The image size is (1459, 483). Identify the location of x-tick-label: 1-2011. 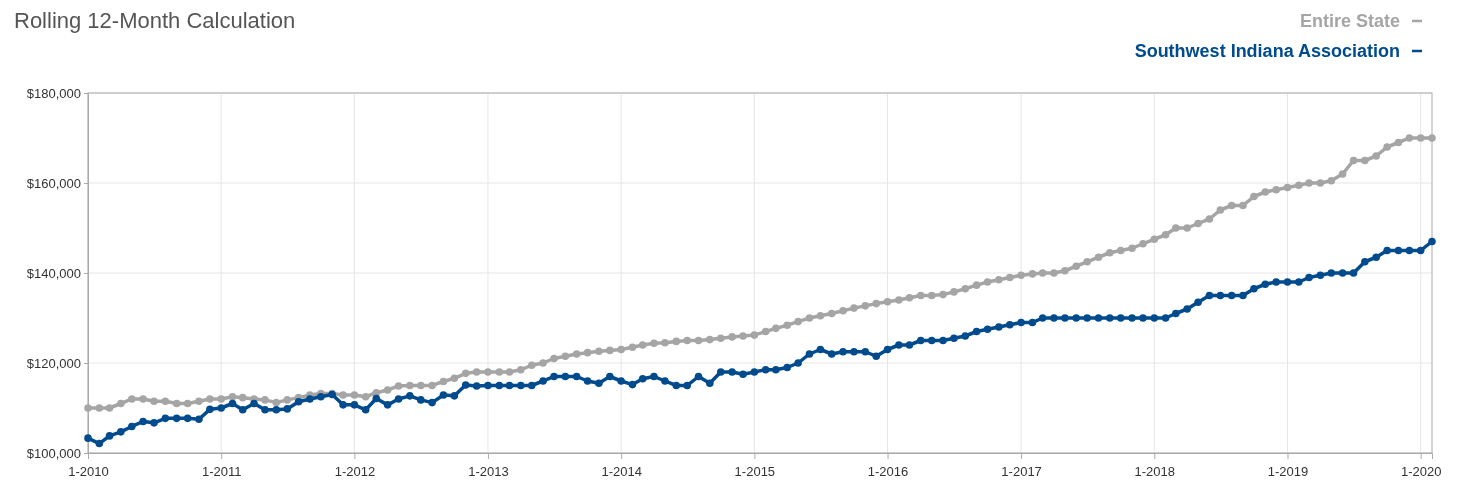
(221, 472).